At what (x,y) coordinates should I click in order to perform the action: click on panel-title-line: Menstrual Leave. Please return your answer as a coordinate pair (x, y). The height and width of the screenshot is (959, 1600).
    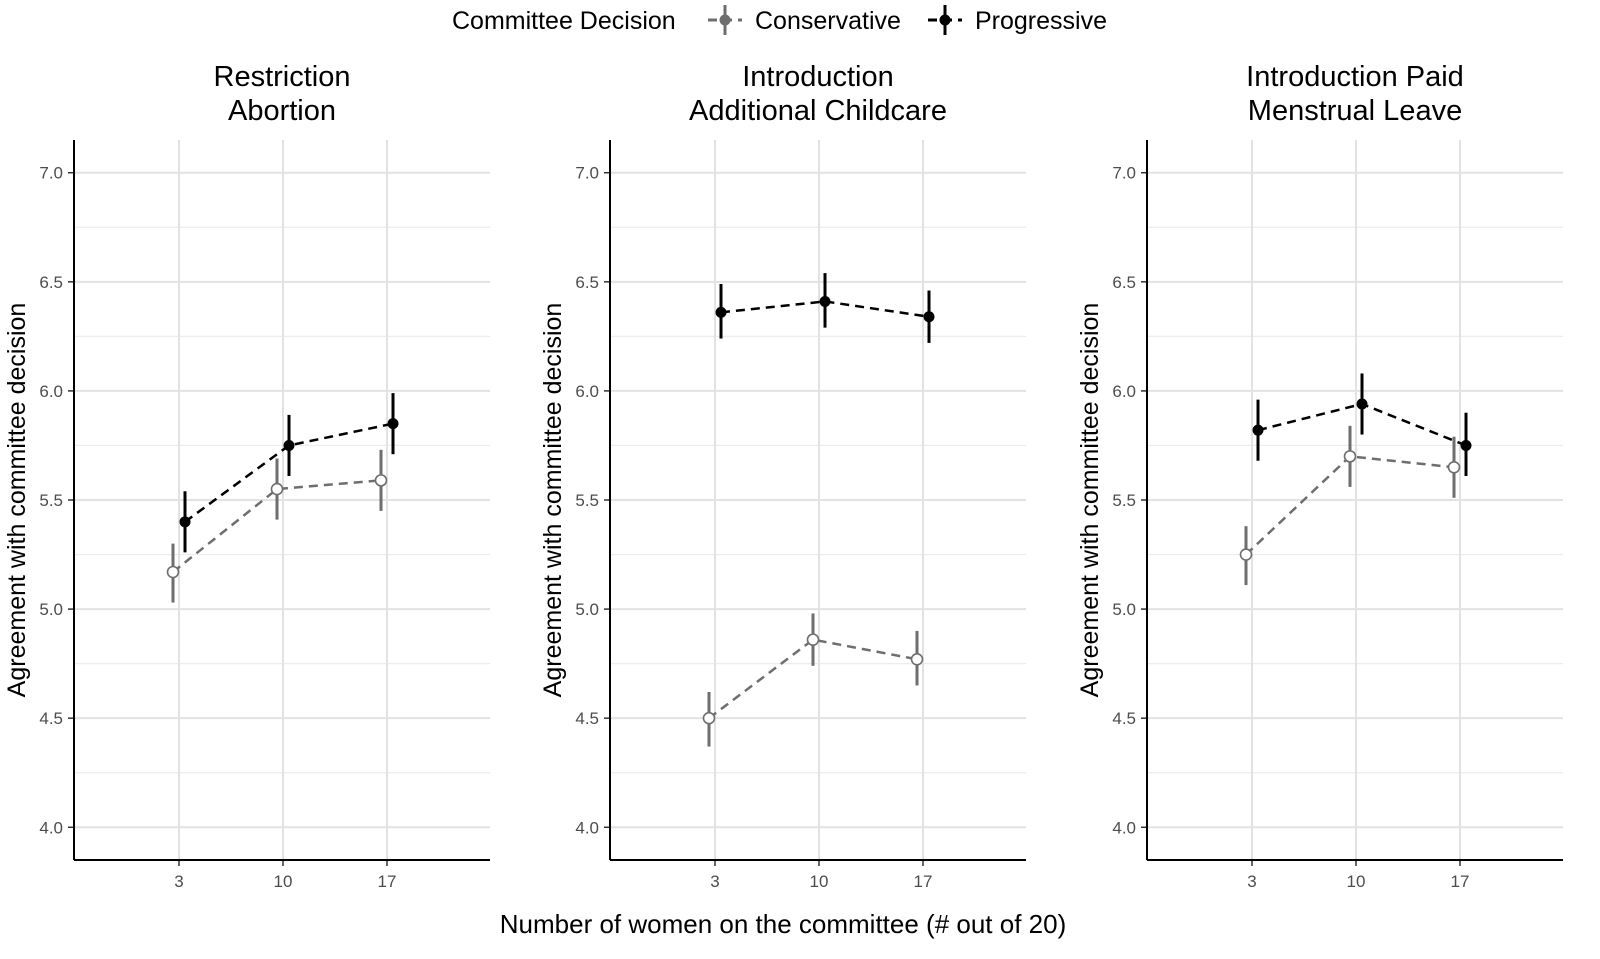
    Looking at the image, I should click on (1355, 111).